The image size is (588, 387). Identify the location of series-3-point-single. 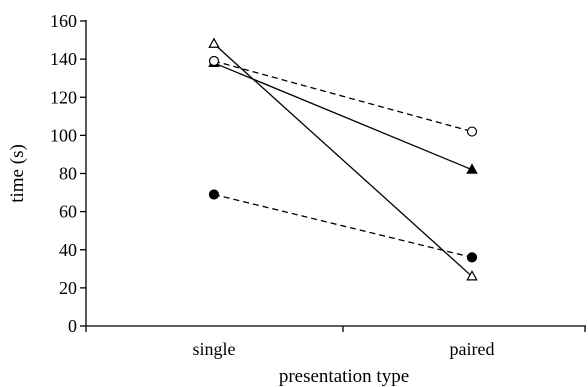
(214, 194).